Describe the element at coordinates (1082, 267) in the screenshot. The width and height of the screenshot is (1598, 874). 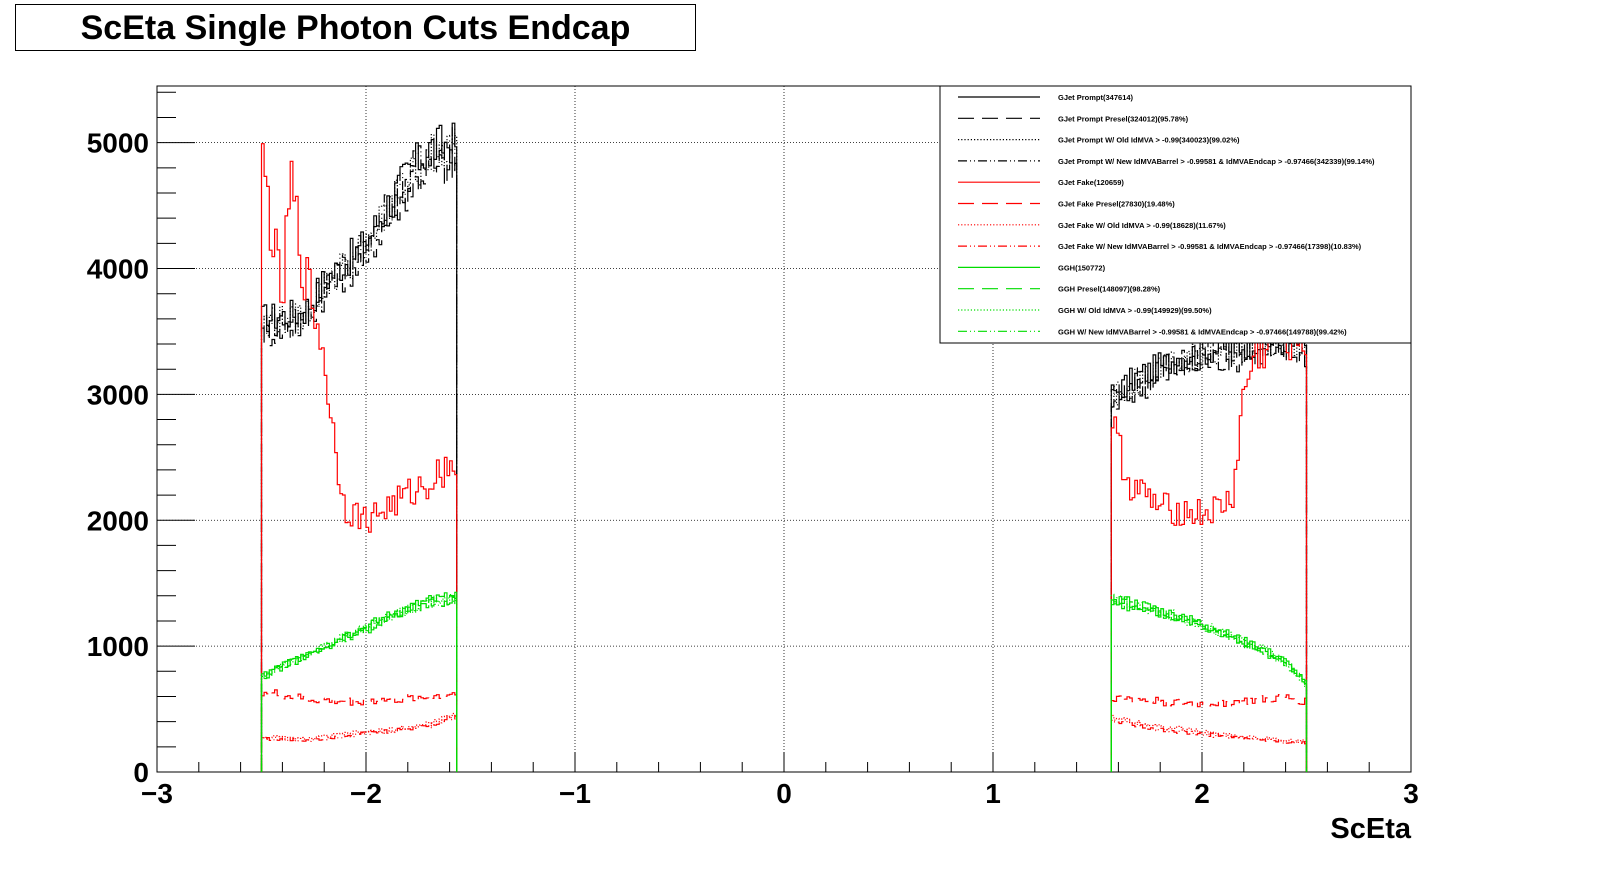
I see `legend-entry-label: GGH(150772)` at that location.